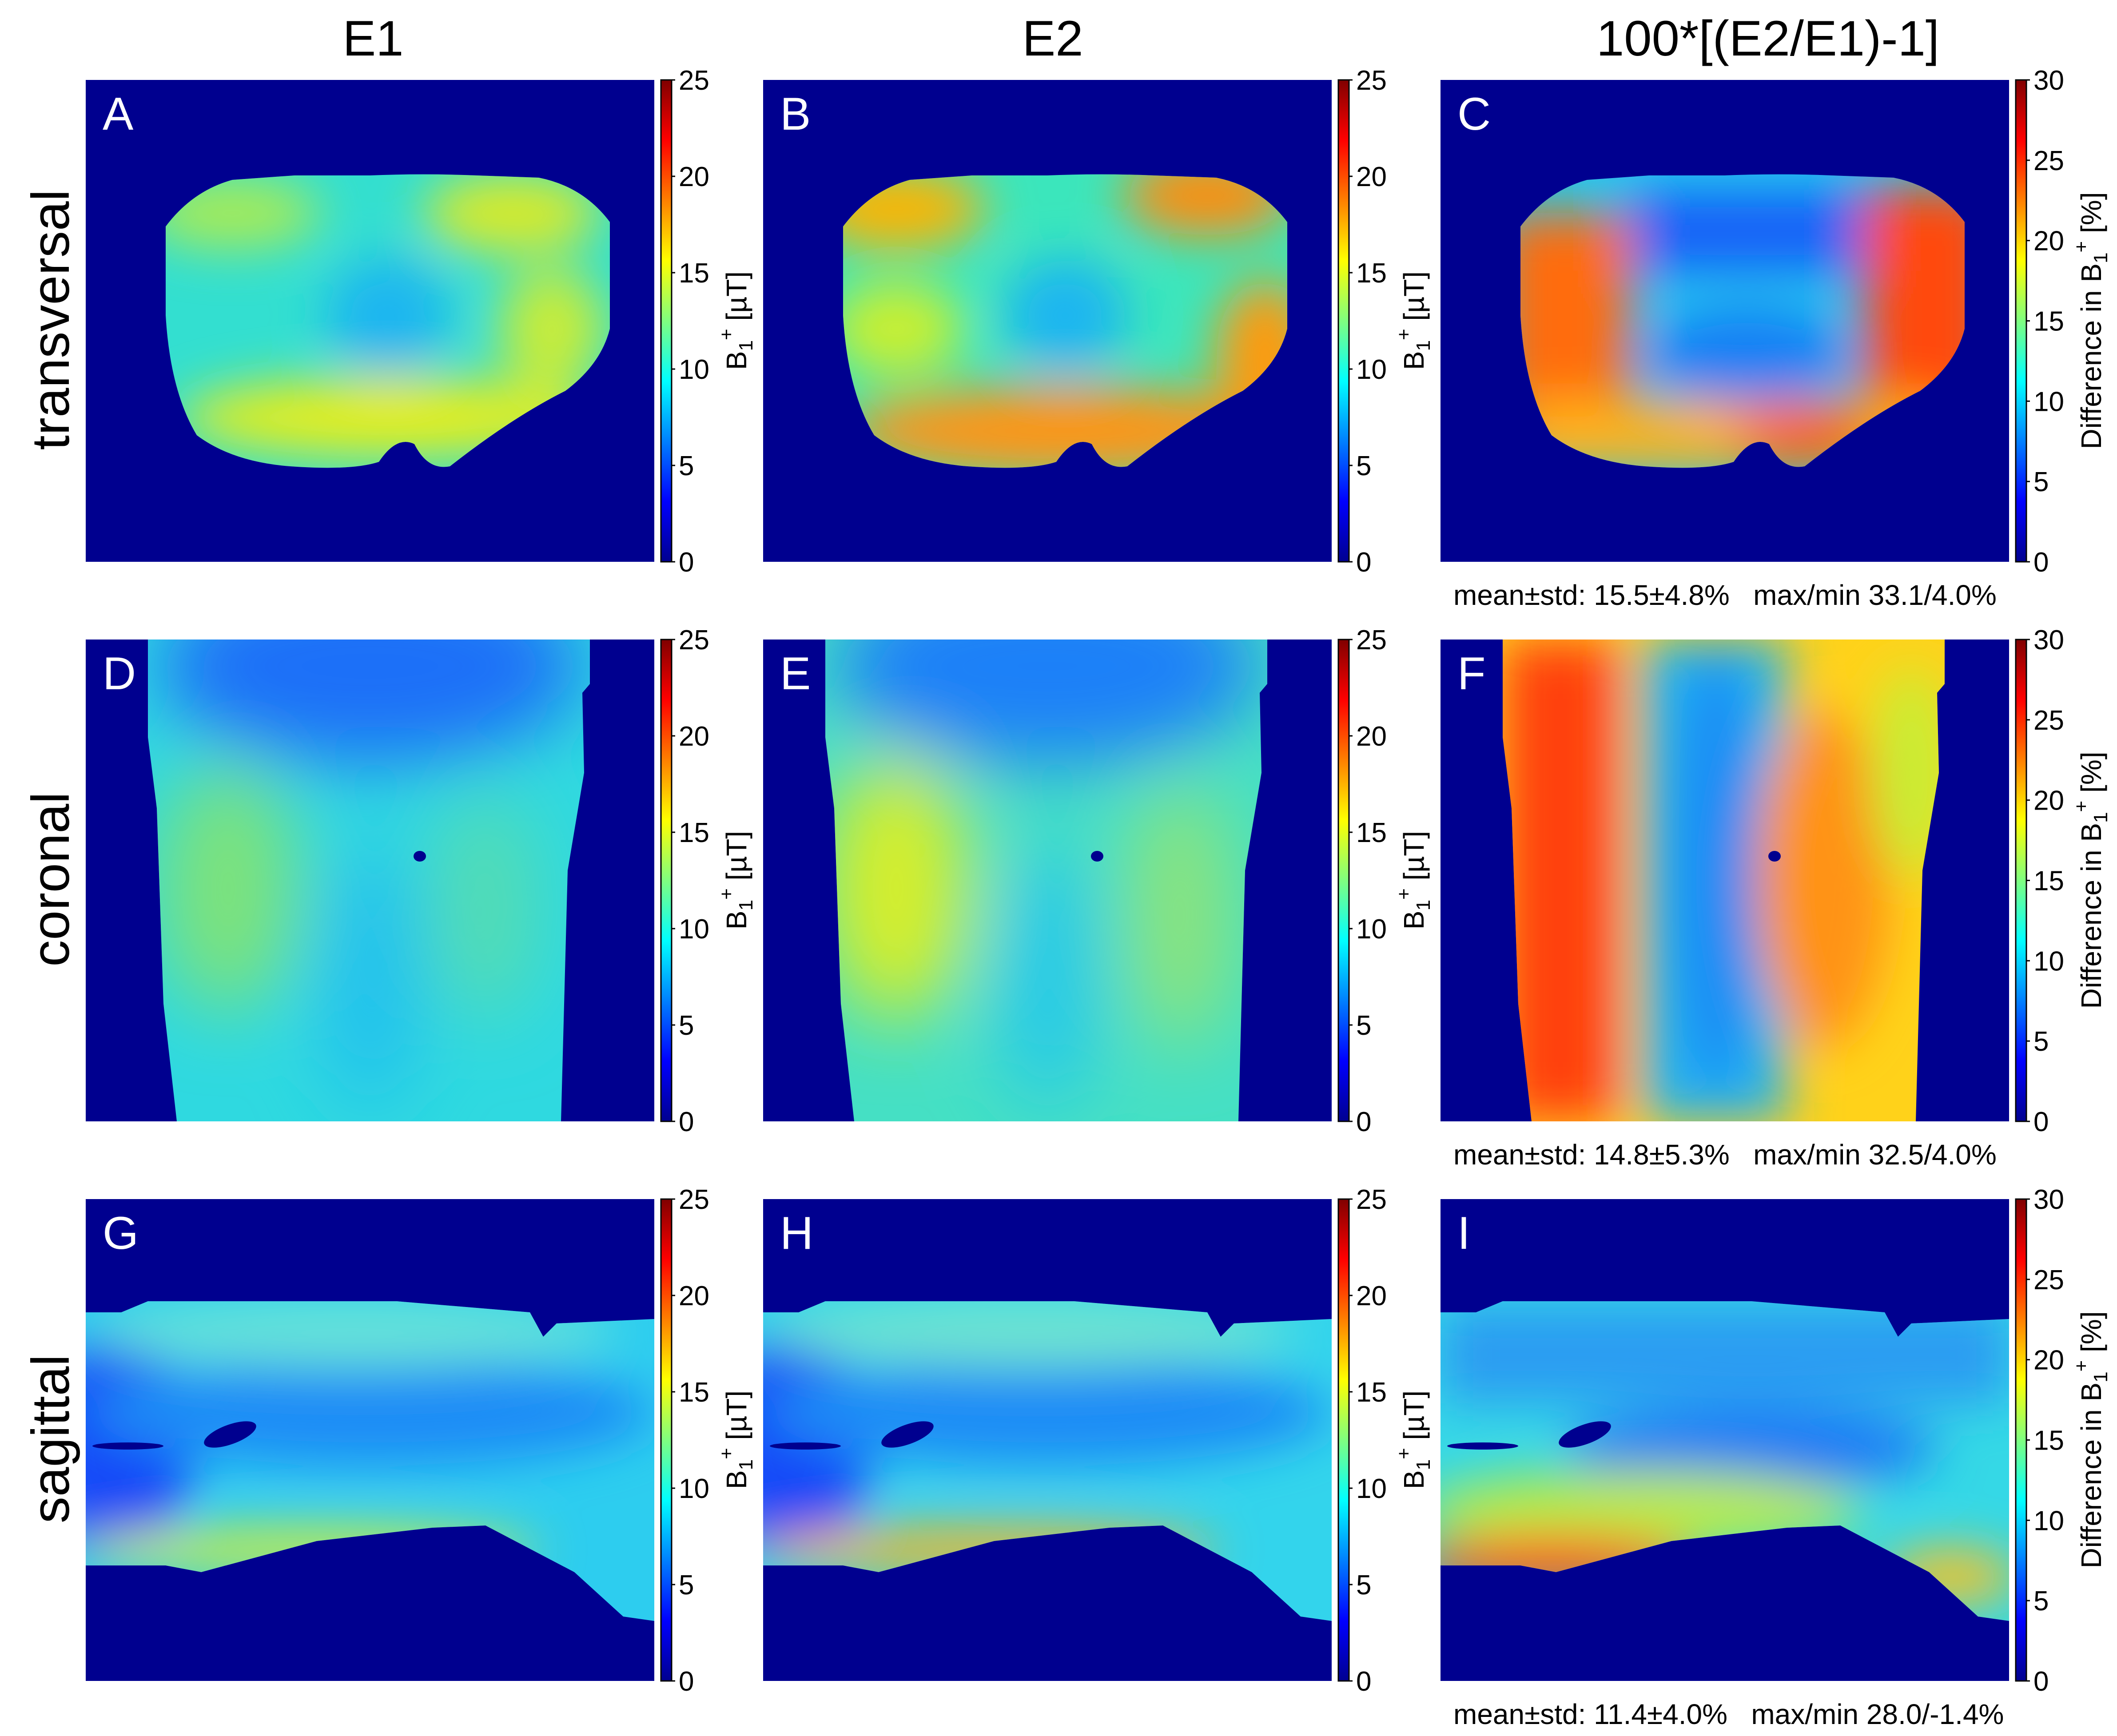 This screenshot has width=2117, height=1736. What do you see at coordinates (373, 38) in the screenshot?
I see `column-title-e1: E1` at bounding box center [373, 38].